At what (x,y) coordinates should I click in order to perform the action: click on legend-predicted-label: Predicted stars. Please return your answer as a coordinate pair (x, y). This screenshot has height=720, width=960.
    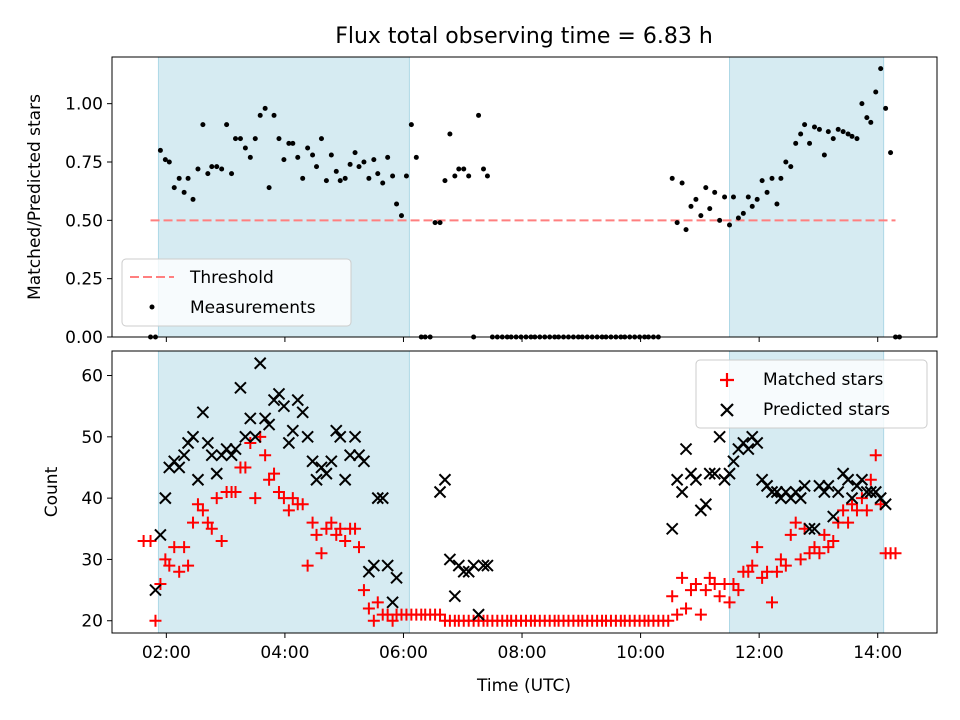
    Looking at the image, I should click on (826, 410).